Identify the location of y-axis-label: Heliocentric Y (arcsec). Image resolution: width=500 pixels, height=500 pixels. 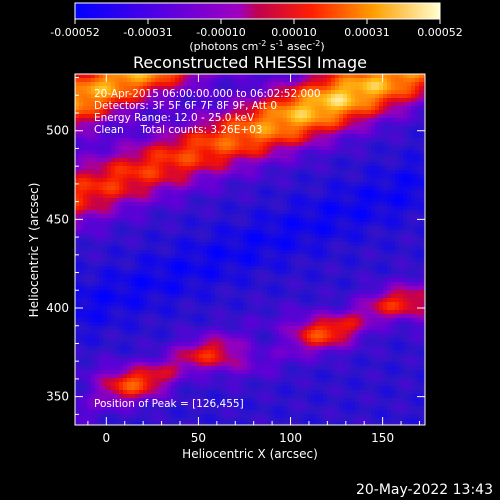
(34, 250).